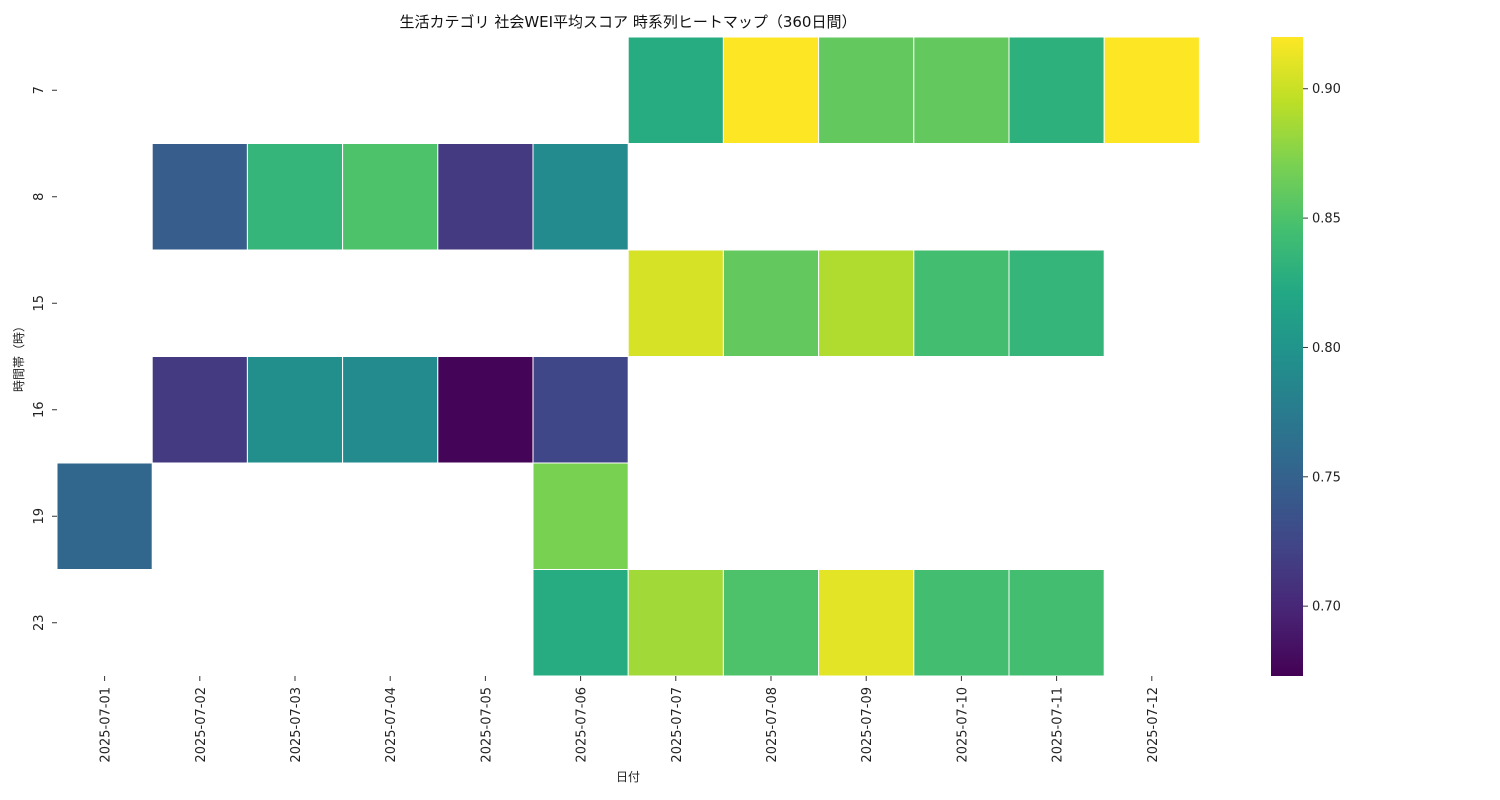 The image size is (1500, 800). I want to click on chart-title: 生活カテゴリ 社会WEI平均スコア 時系列ヒートマップ（360日間）, so click(628, 22).